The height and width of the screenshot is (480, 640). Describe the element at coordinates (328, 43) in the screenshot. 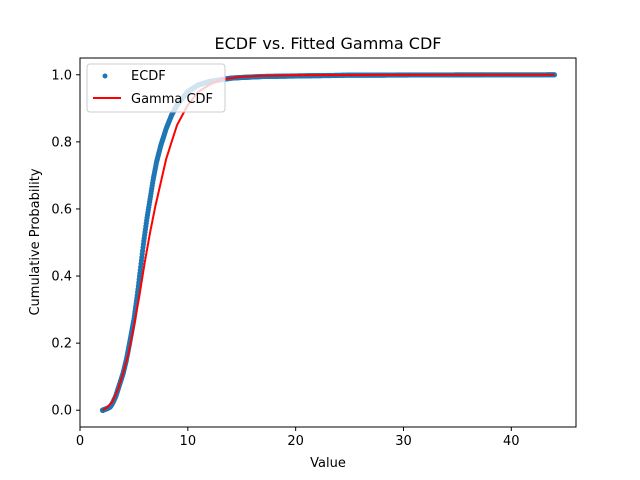

I see `chart-title: ECDF vs. Fitted Gamma CDF` at that location.